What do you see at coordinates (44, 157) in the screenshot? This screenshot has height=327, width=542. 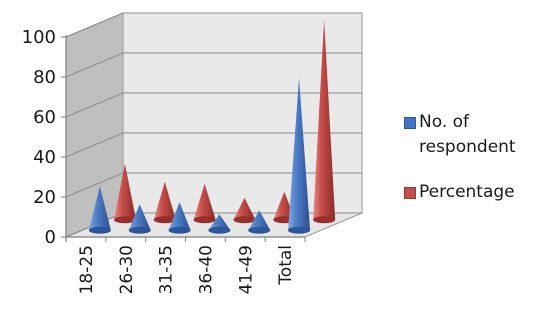 I see `y-tick-label: 40` at bounding box center [44, 157].